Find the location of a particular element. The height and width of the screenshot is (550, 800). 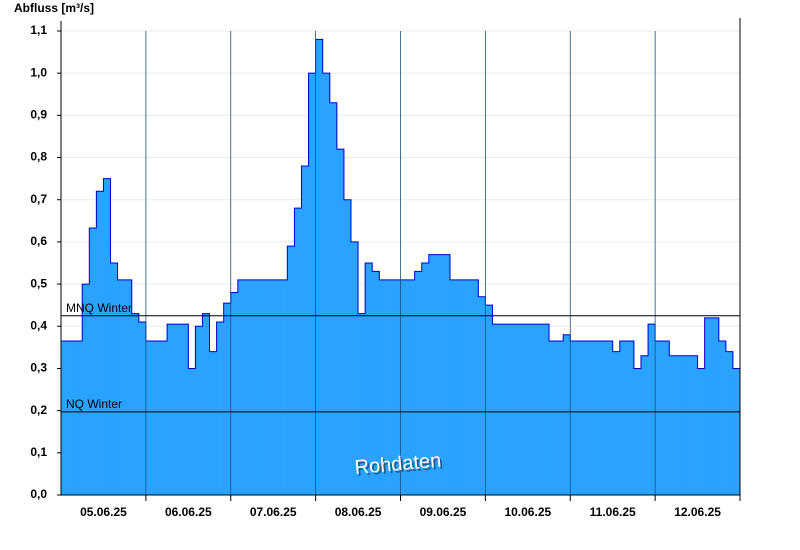

y-tick-label: 1,0 is located at coordinates (38, 72).